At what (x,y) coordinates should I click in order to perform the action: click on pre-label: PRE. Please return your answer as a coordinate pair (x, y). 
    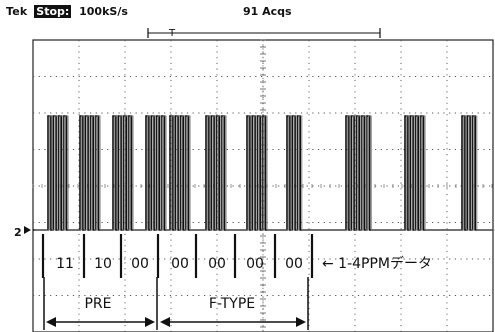
    Looking at the image, I should click on (97, 304).